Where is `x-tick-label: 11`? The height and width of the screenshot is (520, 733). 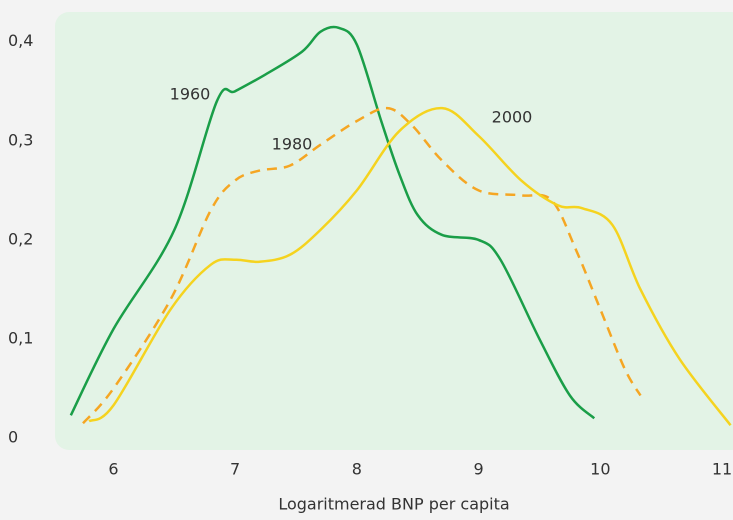 x-tick-label: 11 is located at coordinates (722, 469).